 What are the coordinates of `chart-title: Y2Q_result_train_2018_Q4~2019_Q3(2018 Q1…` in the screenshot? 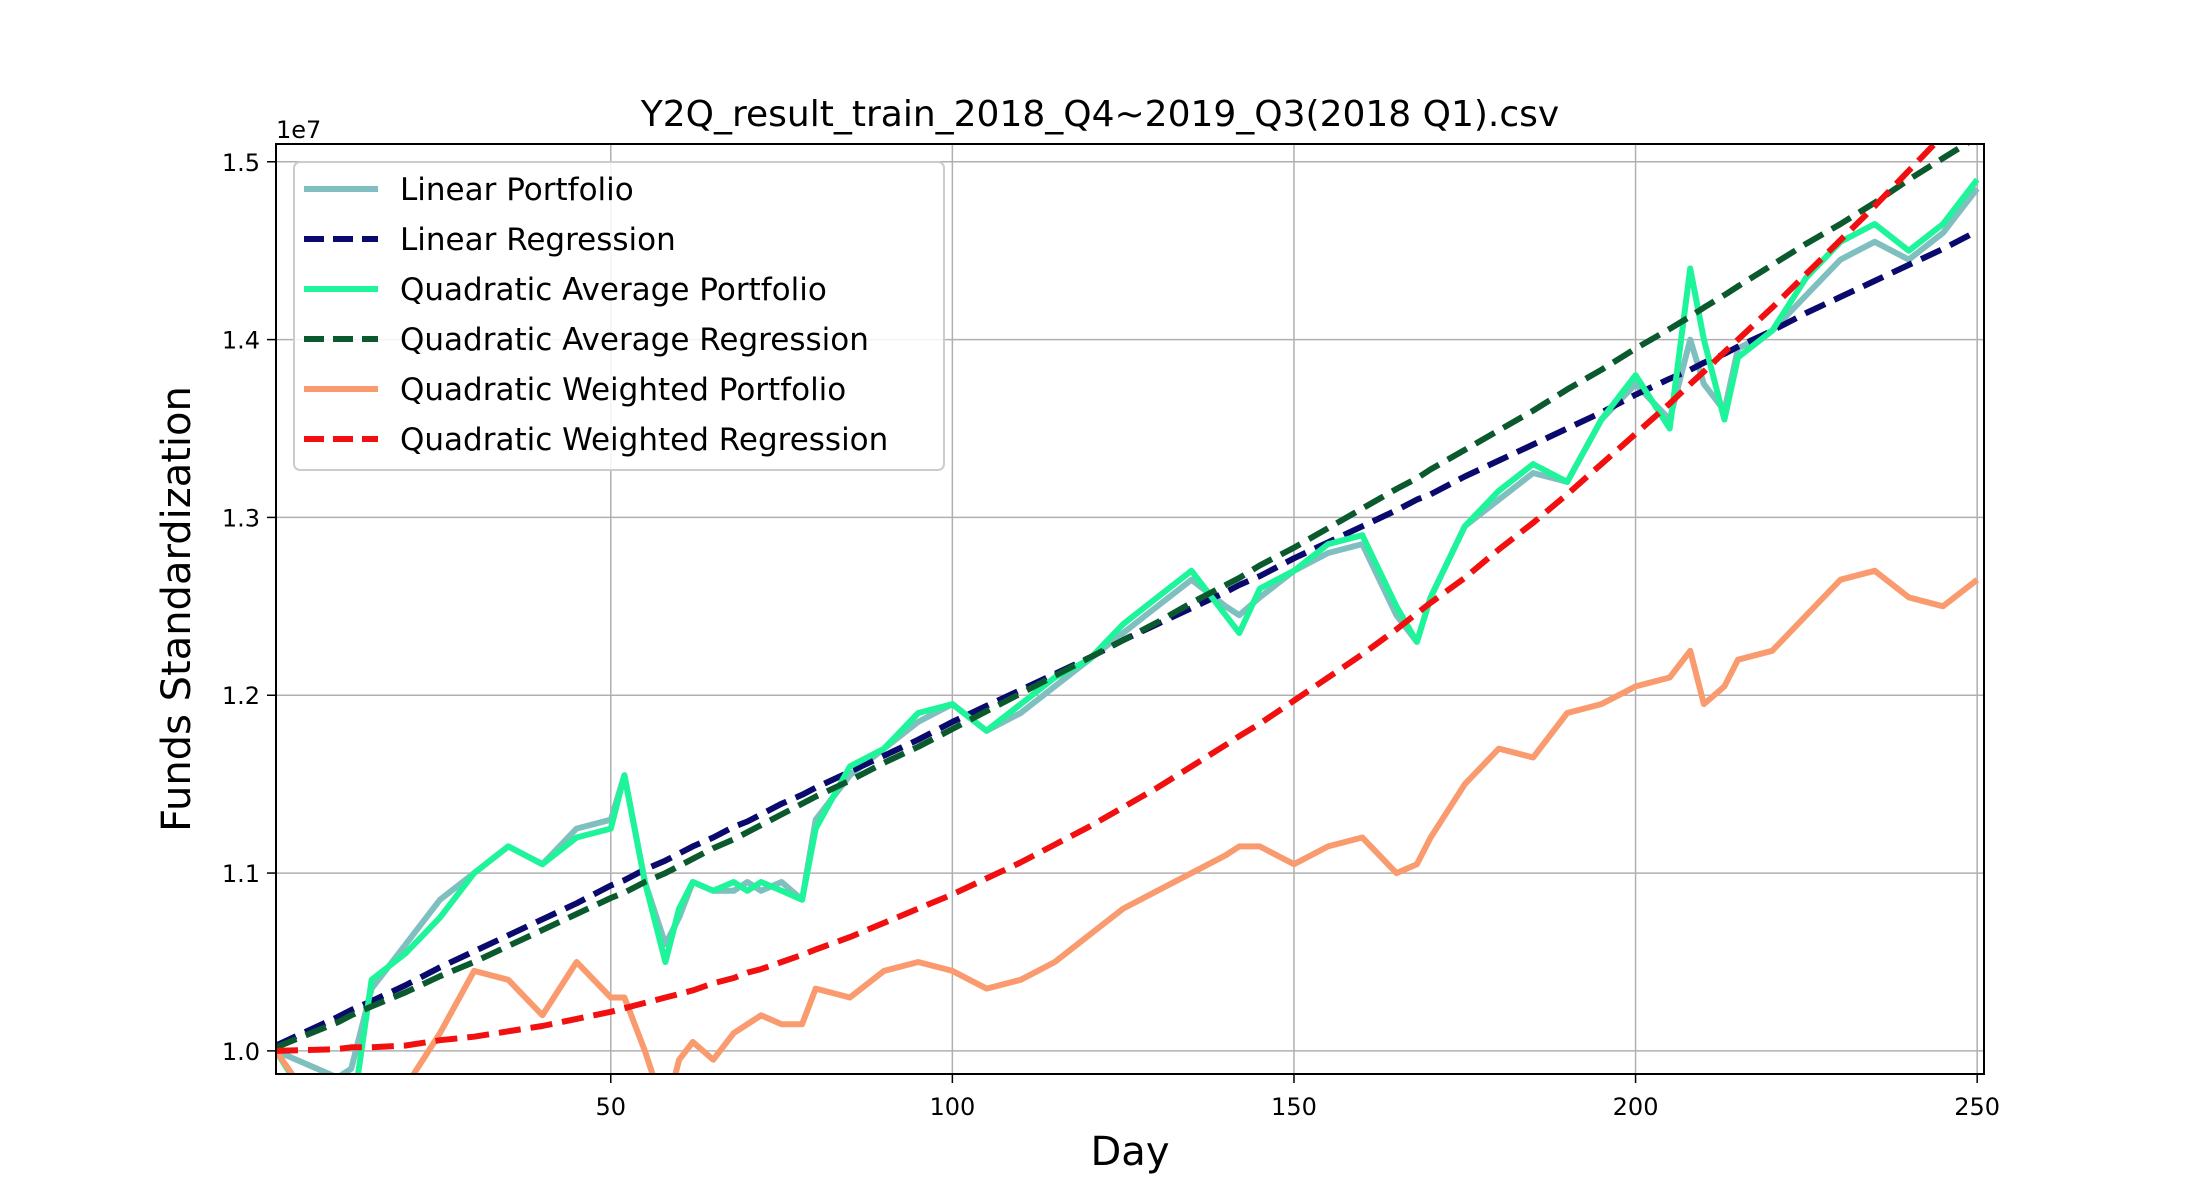 It's located at (1099, 114).